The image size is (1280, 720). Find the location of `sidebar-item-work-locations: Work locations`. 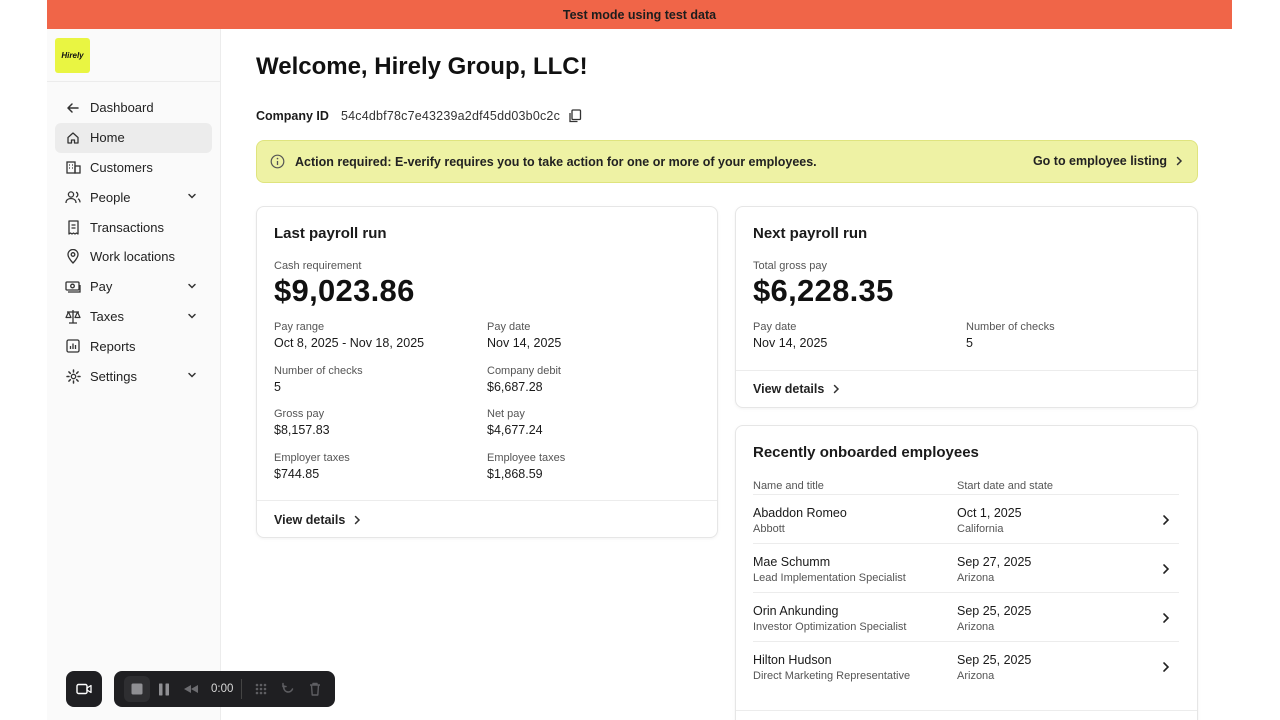

sidebar-item-work-locations: Work locations is located at coordinates (133, 257).